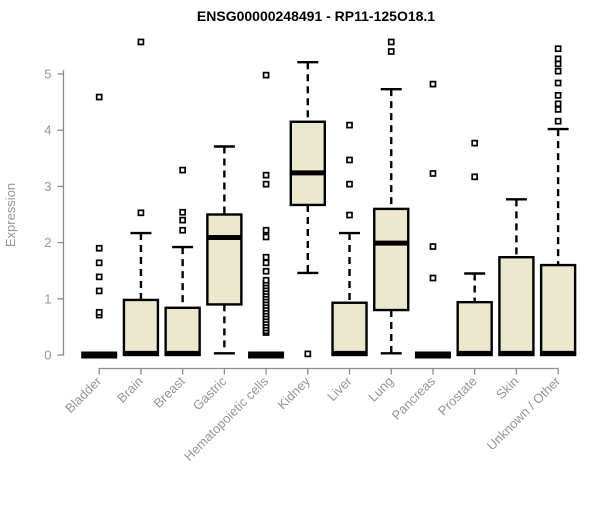 Image resolution: width=600 pixels, height=505 pixels. Describe the element at coordinates (130, 390) in the screenshot. I see `x-tick-label-brain: Brain` at that location.